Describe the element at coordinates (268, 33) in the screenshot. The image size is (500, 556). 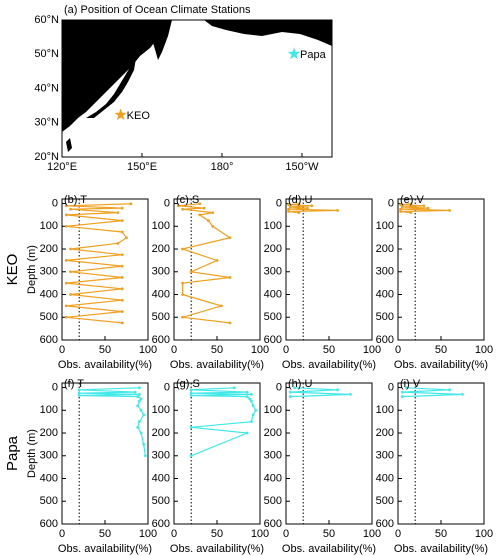
I see `land-alaska` at that location.